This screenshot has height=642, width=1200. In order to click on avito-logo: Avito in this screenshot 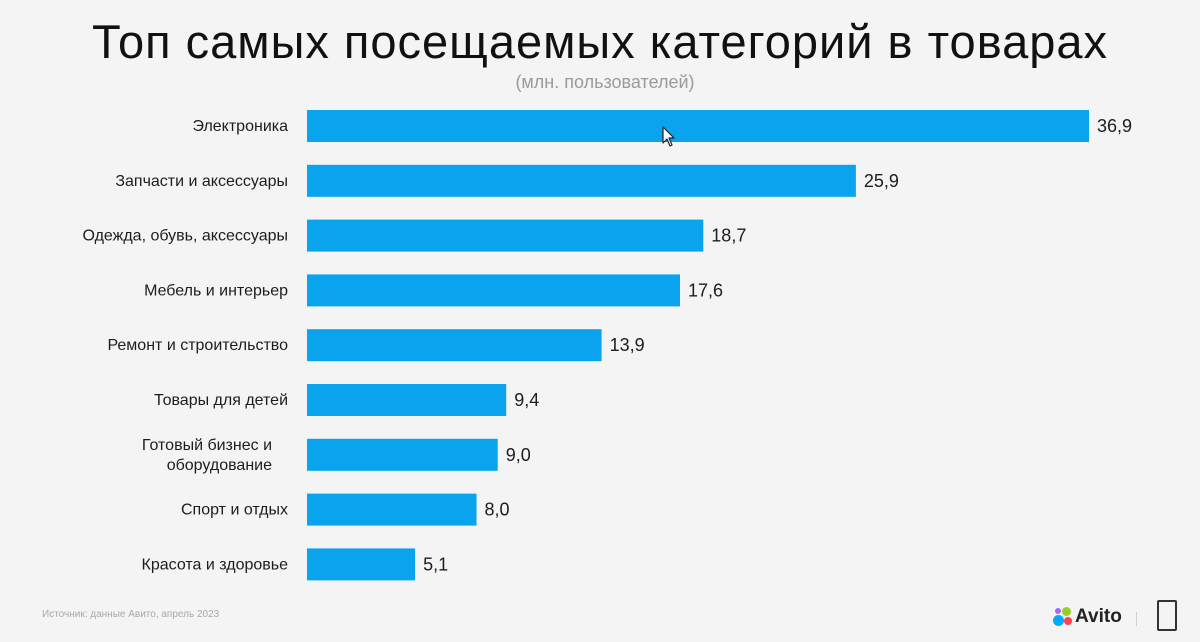, I will do `click(1087, 617)`.